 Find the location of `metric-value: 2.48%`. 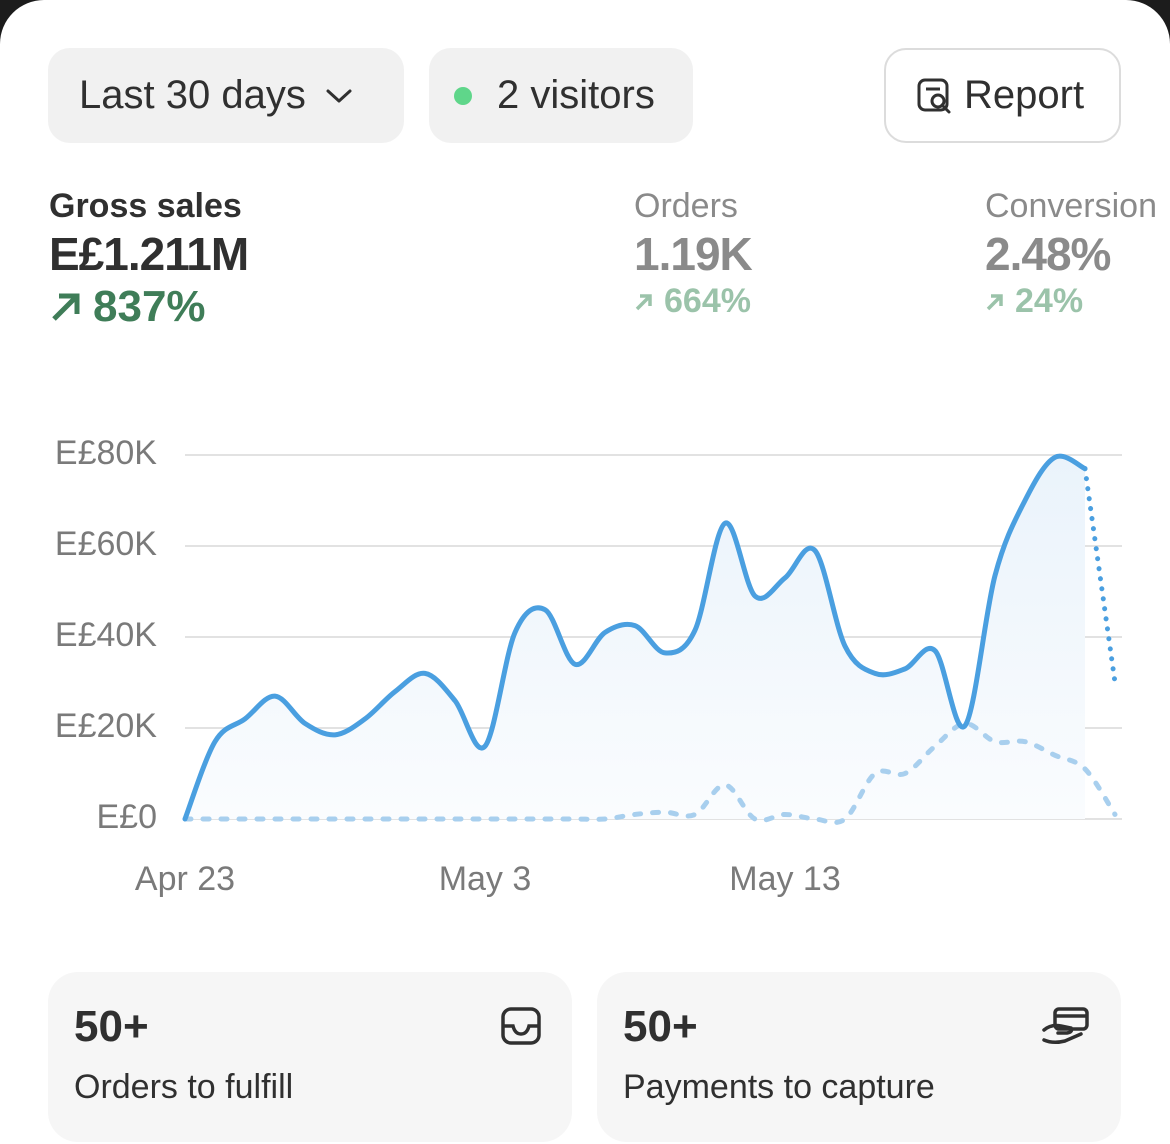

metric-value: 2.48% is located at coordinates (1048, 254).